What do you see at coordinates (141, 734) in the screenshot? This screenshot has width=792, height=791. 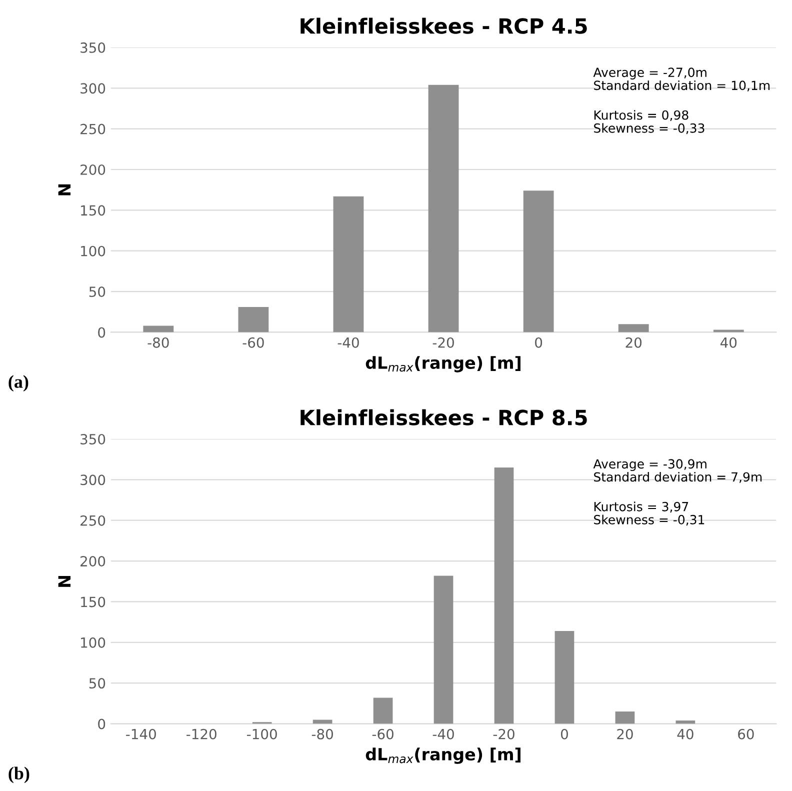 I see `x-tick-label: -140` at bounding box center [141, 734].